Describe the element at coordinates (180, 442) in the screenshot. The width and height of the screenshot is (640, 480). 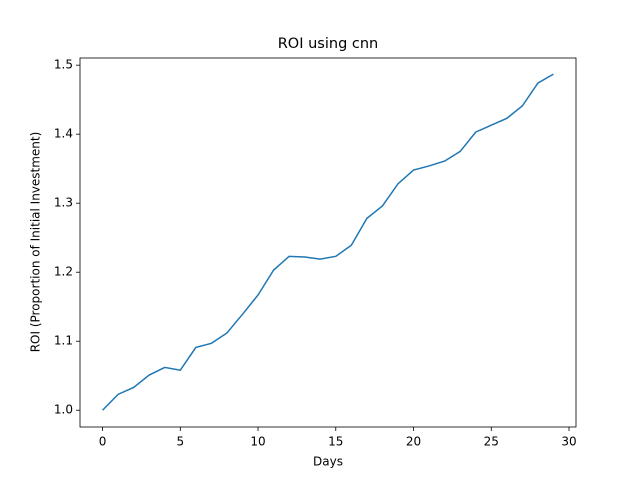
I see `x-tick-label: 5` at that location.